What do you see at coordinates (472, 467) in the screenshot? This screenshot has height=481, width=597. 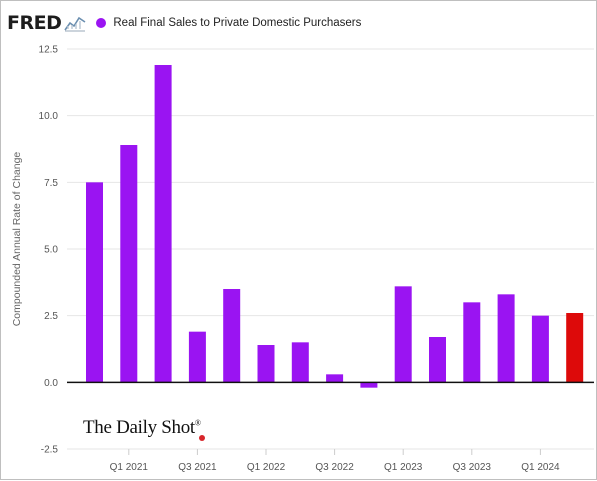 I see `x-tick-label: Q3 2023` at bounding box center [472, 467].